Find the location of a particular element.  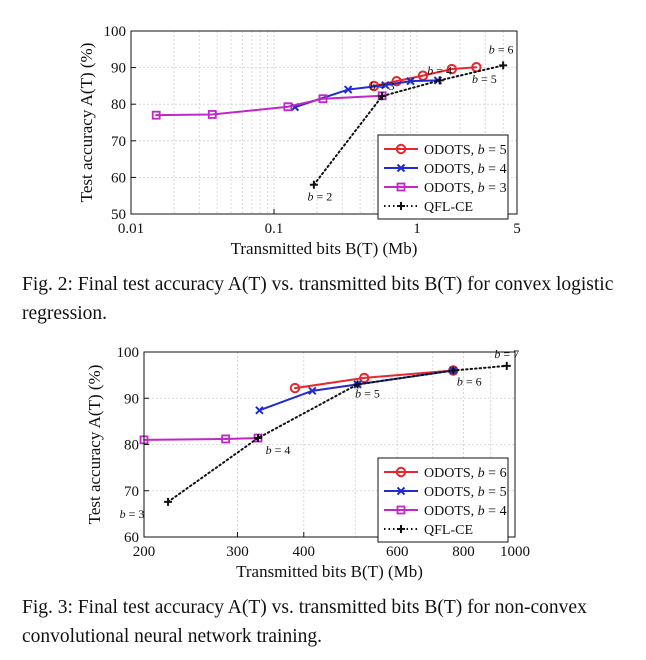

legend-entry: ODOTS, b = 3 is located at coordinates (465, 188).